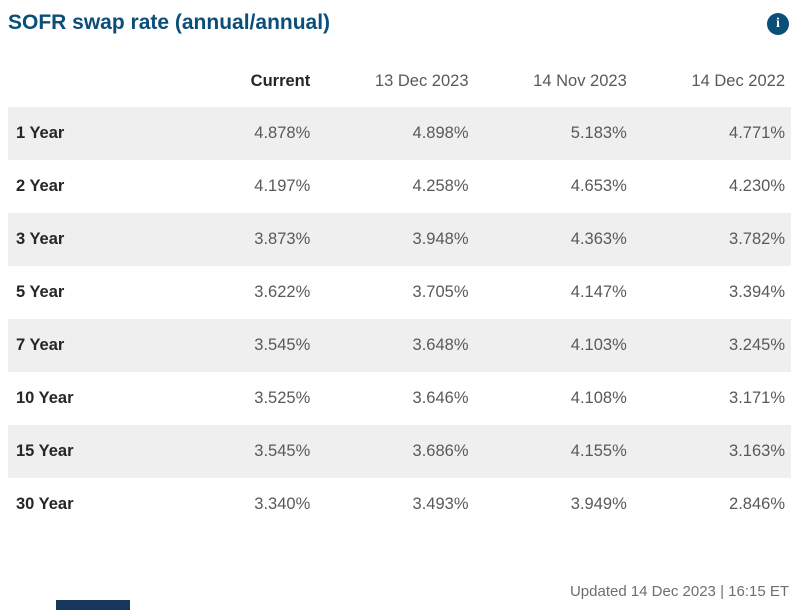  What do you see at coordinates (280, 81) in the screenshot?
I see `column-header-current: Current` at bounding box center [280, 81].